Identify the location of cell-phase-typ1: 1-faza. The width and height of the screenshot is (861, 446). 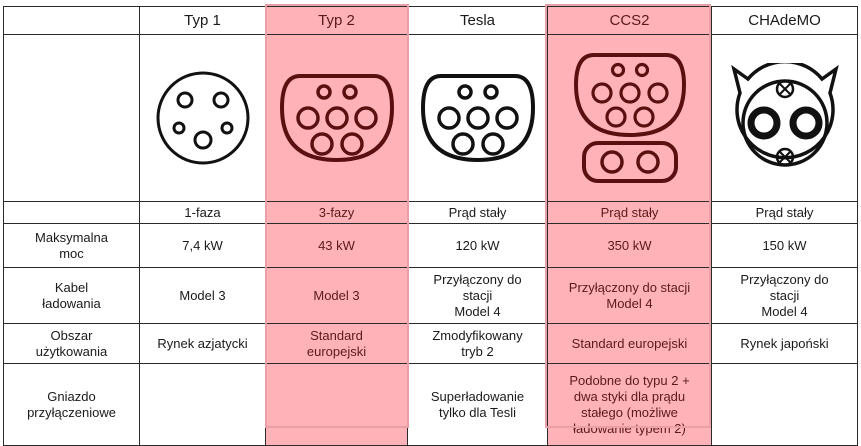
(202, 212).